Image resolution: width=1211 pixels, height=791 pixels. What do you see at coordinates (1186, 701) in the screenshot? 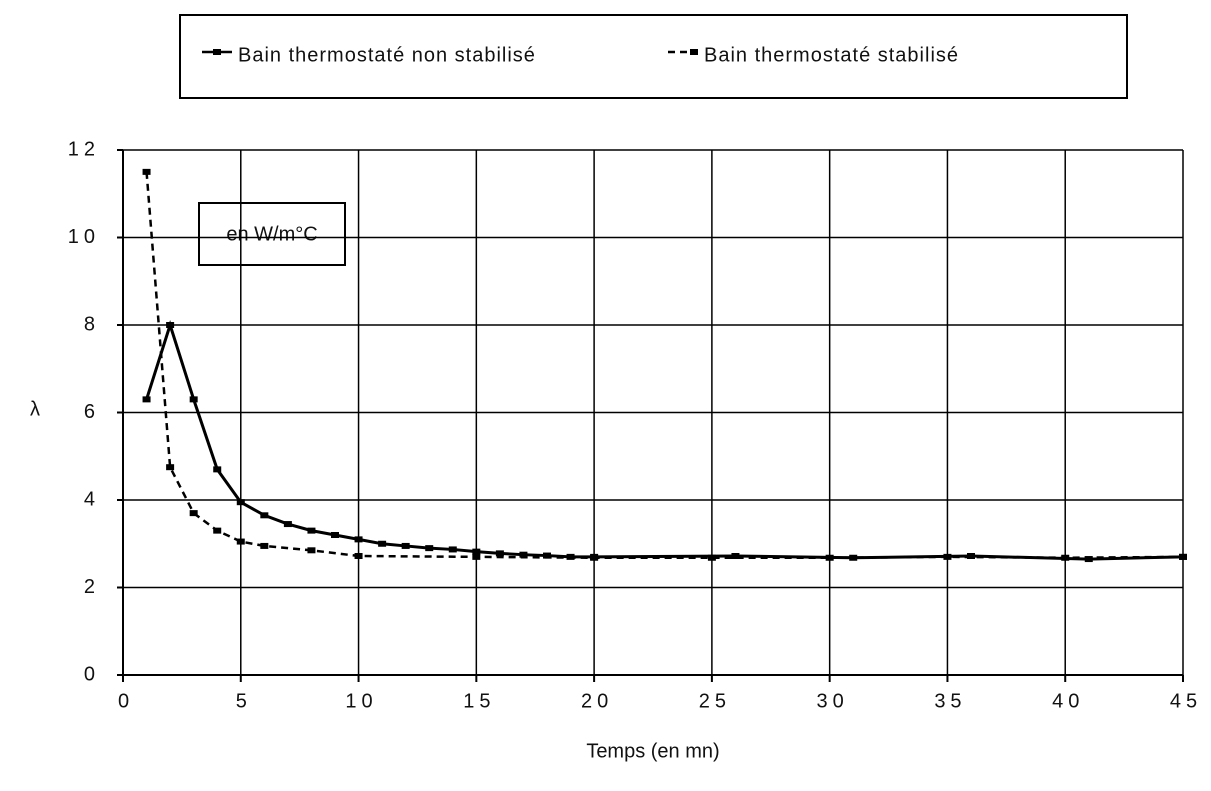
I see `x-tick-label: 45` at bounding box center [1186, 701].